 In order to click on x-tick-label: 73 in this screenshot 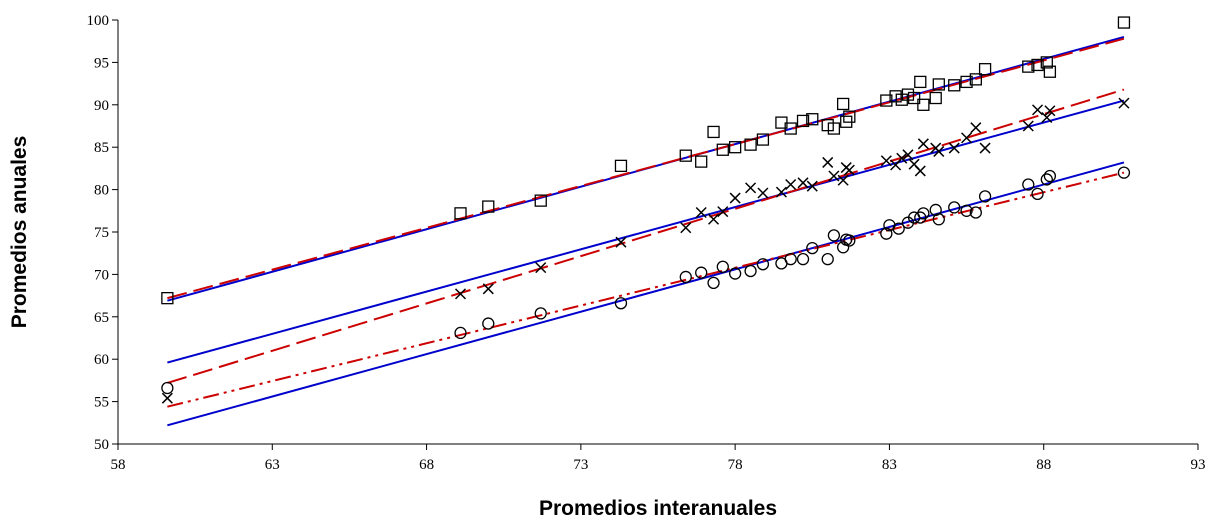, I will do `click(580, 465)`.